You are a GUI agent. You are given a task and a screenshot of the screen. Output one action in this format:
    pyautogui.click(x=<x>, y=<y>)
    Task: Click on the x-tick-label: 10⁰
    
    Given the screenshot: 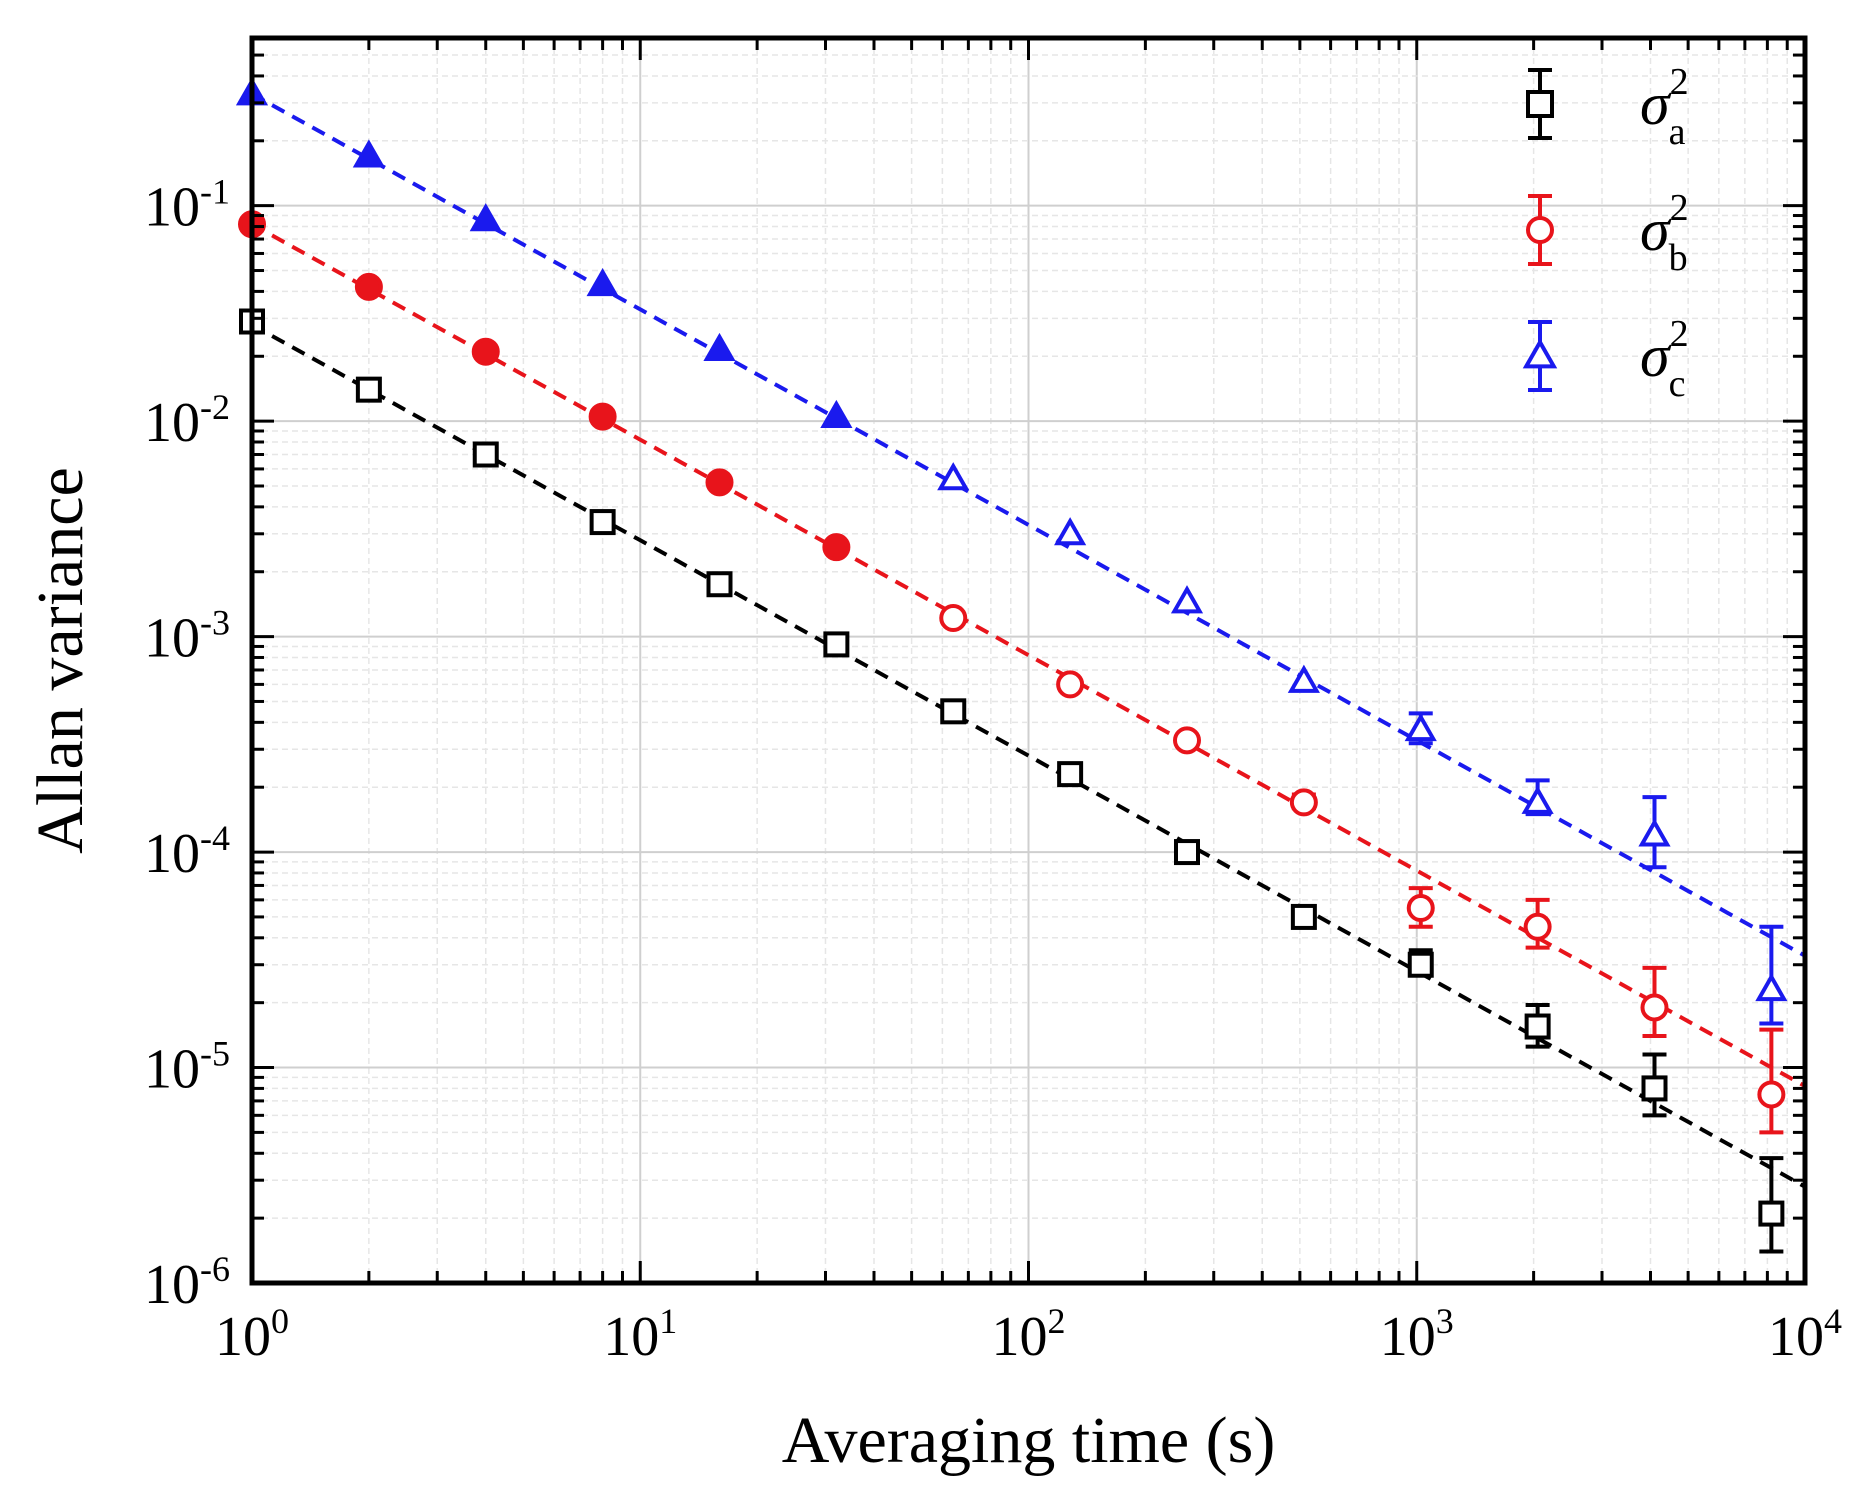 What is the action you would take?
    pyautogui.click(x=252, y=1334)
    